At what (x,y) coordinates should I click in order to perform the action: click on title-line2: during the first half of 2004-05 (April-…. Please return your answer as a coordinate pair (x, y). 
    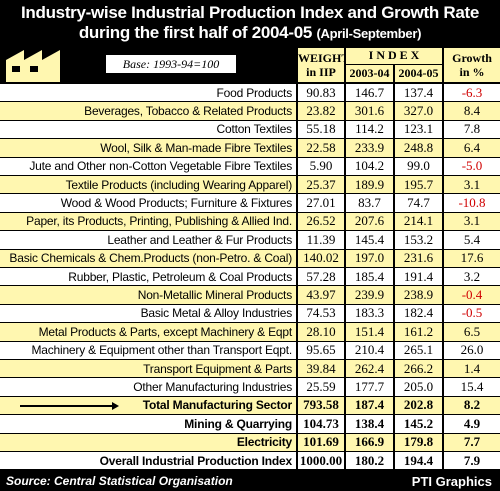
    Looking at the image, I should click on (250, 33).